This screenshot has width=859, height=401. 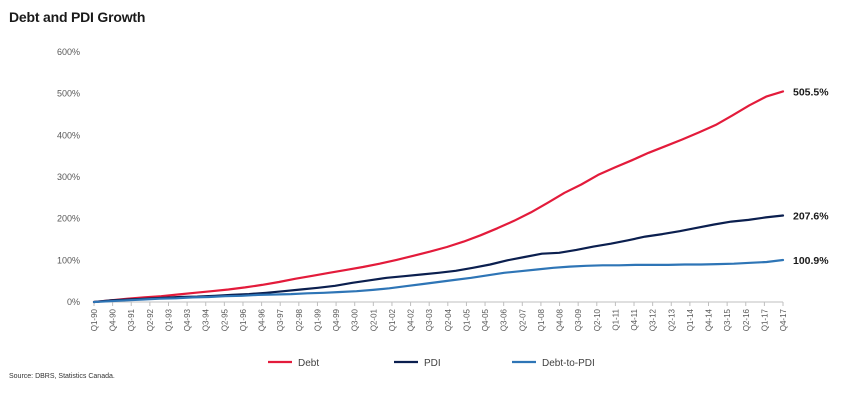 I want to click on y-tick-label: 200%, so click(x=68, y=219).